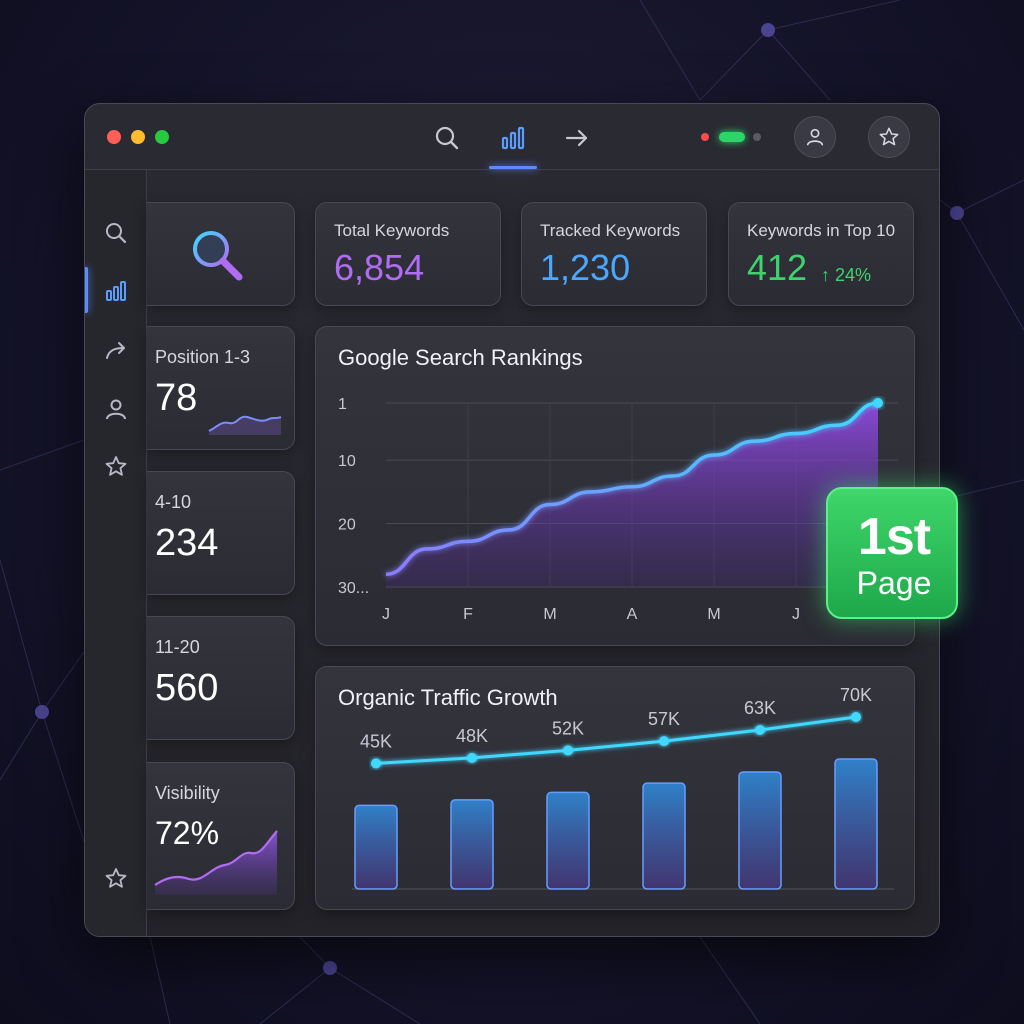 This screenshot has width=1024, height=1024. Describe the element at coordinates (116, 351) in the screenshot. I see `share-arrow-icon` at that location.